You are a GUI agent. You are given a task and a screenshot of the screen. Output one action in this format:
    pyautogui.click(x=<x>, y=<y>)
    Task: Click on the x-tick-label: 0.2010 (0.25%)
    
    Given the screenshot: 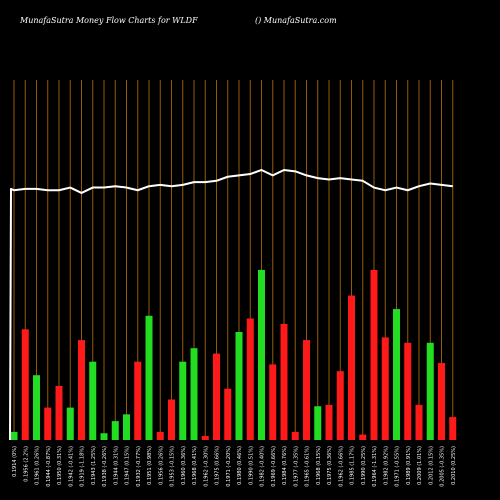 What is the action you would take?
    pyautogui.click(x=454, y=465)
    